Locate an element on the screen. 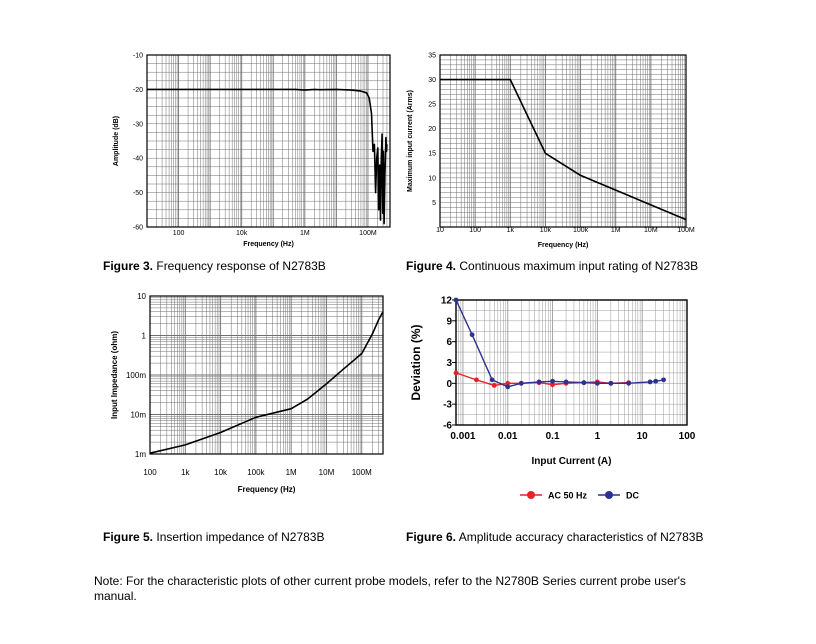 The height and width of the screenshot is (644, 816). x-tick-label: 0.1 is located at coordinates (553, 436).